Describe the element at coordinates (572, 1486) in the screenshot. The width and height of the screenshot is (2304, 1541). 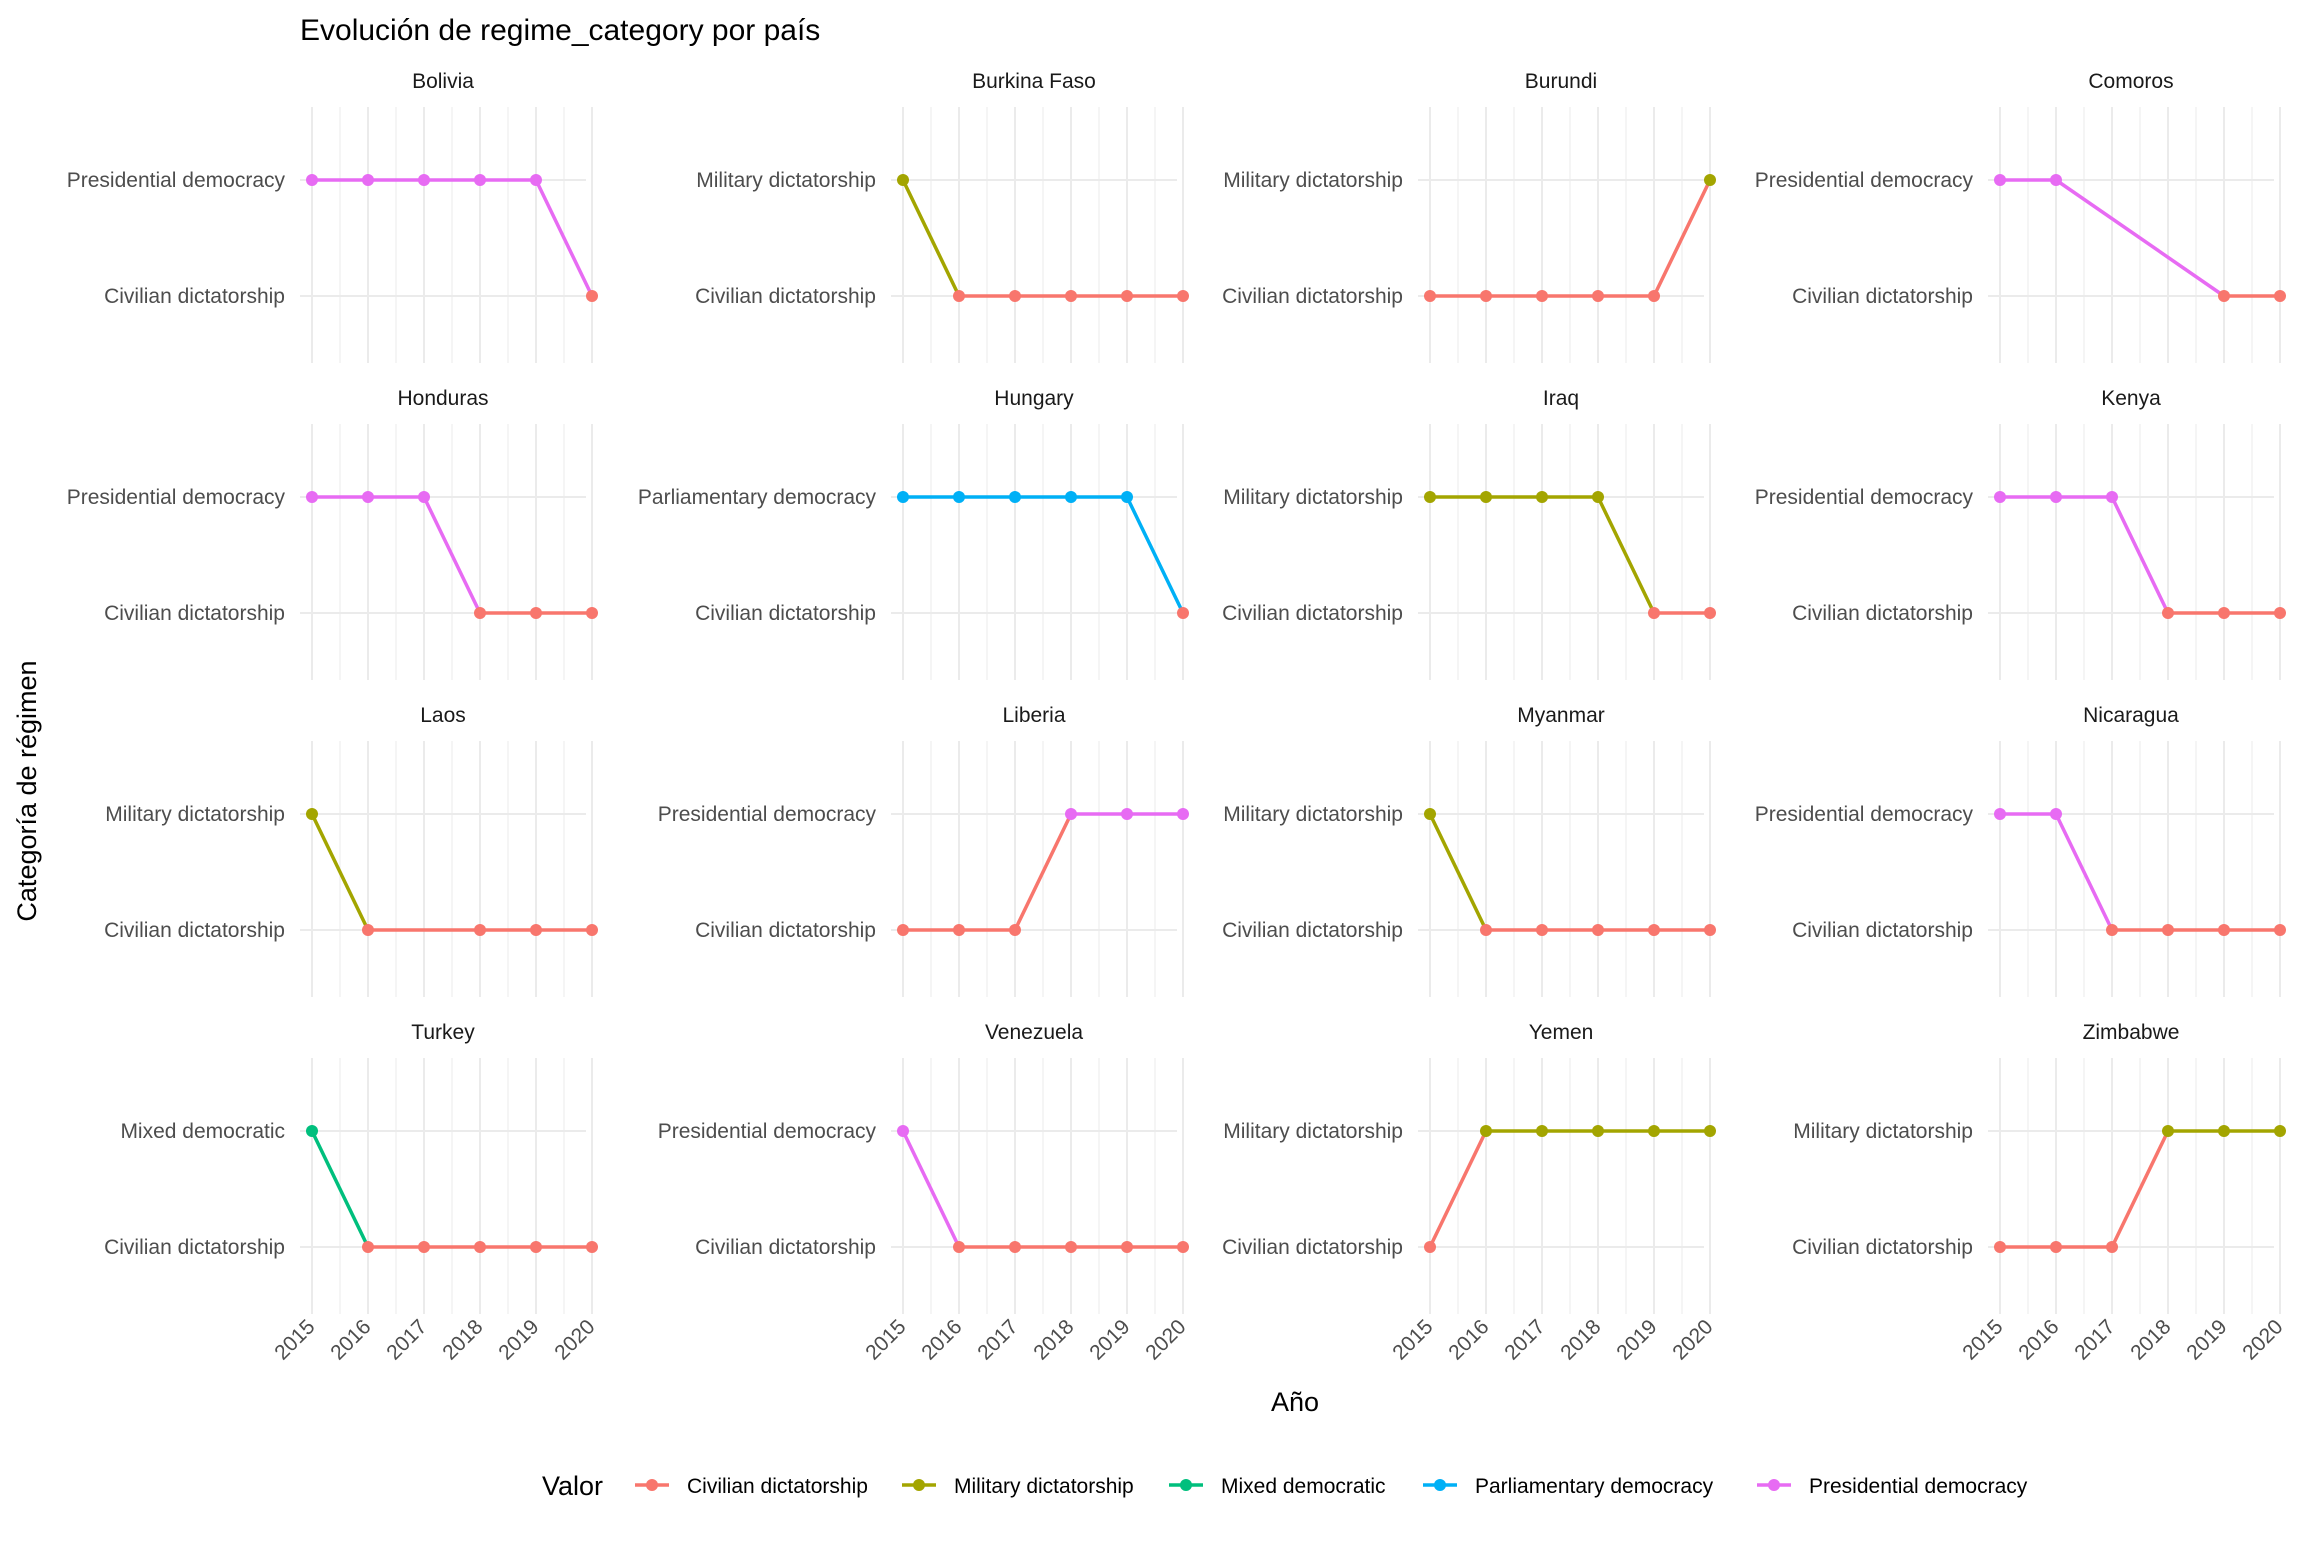
I see `legend-title: Valor` at that location.